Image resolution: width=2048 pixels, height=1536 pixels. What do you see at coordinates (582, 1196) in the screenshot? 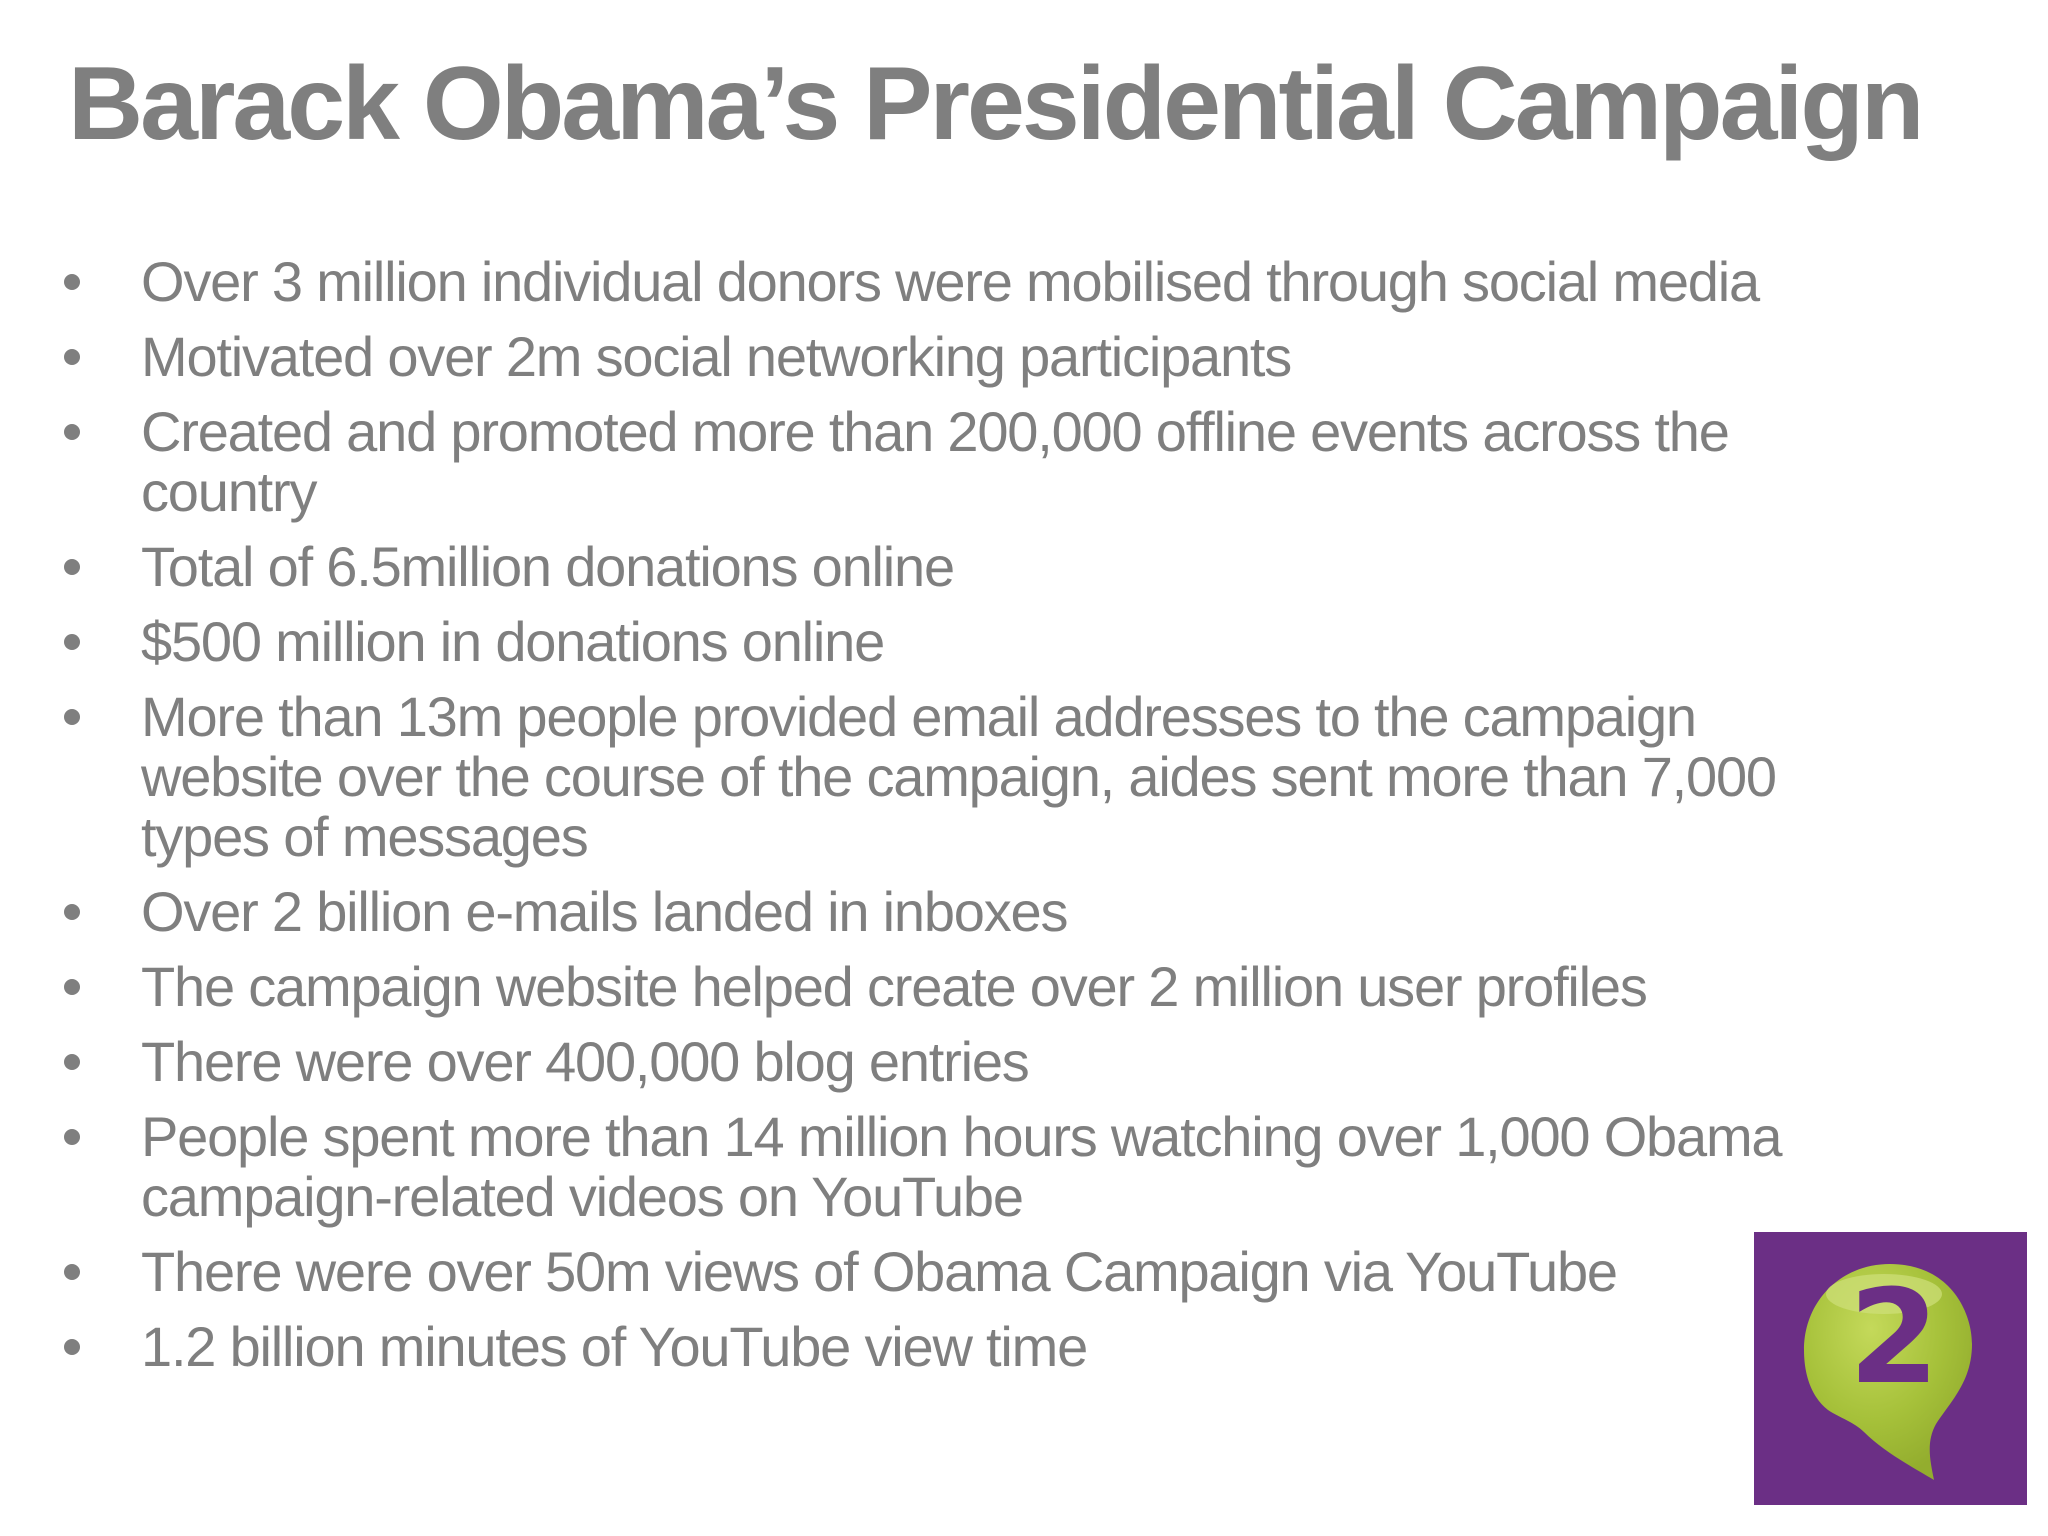
I see `bullet-text-continued: campaign-related videos on YouTube` at bounding box center [582, 1196].